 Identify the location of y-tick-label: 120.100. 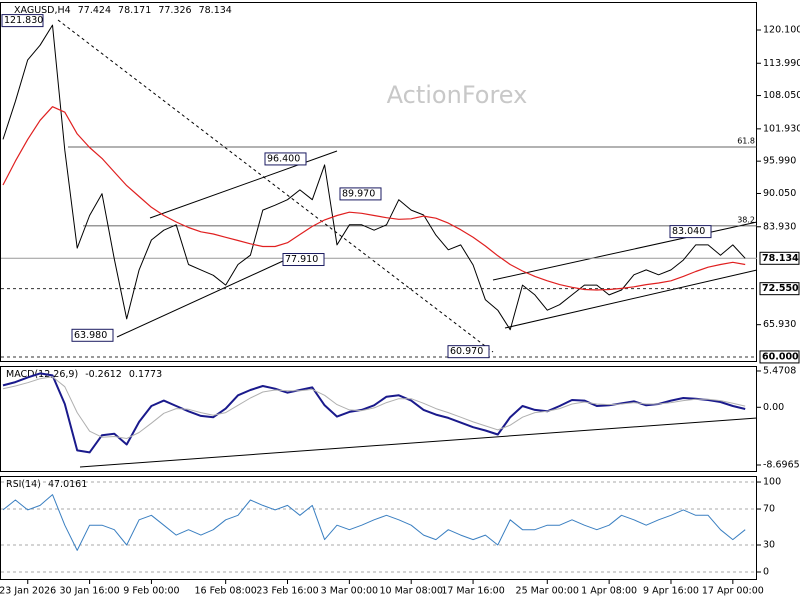
(781, 30).